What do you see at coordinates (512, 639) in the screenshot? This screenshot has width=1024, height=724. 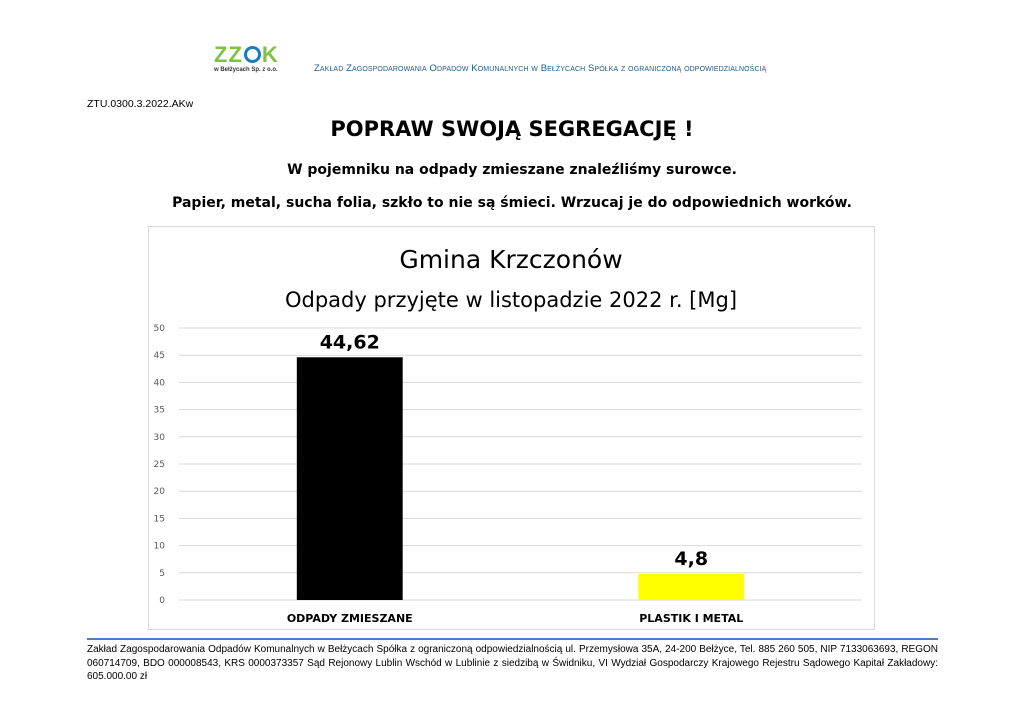 I see `footer-divider` at bounding box center [512, 639].